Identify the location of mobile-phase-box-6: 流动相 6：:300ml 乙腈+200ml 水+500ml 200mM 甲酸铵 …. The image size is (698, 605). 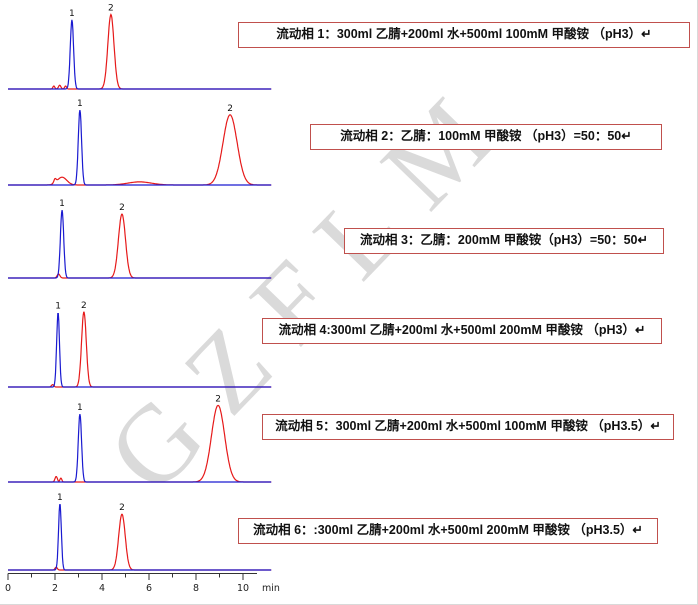
(448, 531).